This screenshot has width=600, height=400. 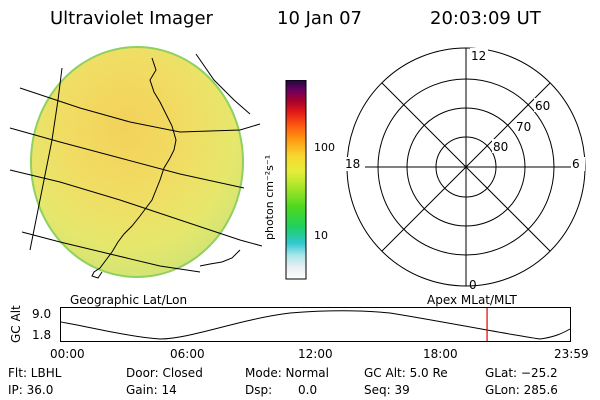 What do you see at coordinates (319, 18) in the screenshot?
I see `date-label: 10 Jan 07` at bounding box center [319, 18].